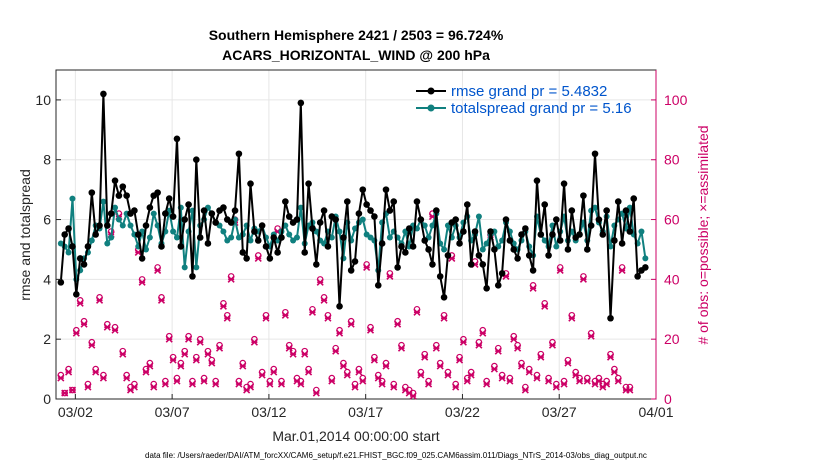  Describe the element at coordinates (47, 279) in the screenshot. I see `y-tick-label: 4` at that location.